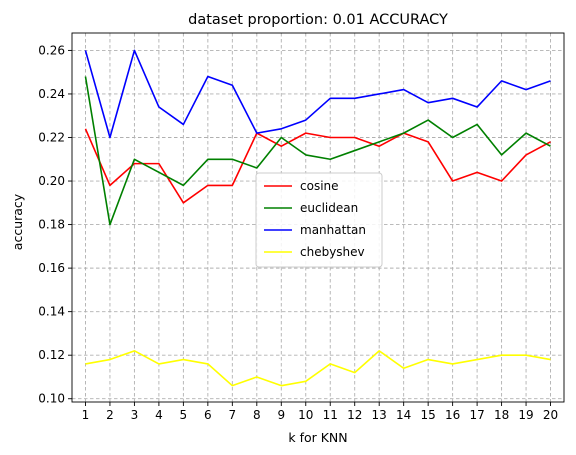  I want to click on chart-title: dataset proportion: 0.01 ACCURACY, so click(318, 20).